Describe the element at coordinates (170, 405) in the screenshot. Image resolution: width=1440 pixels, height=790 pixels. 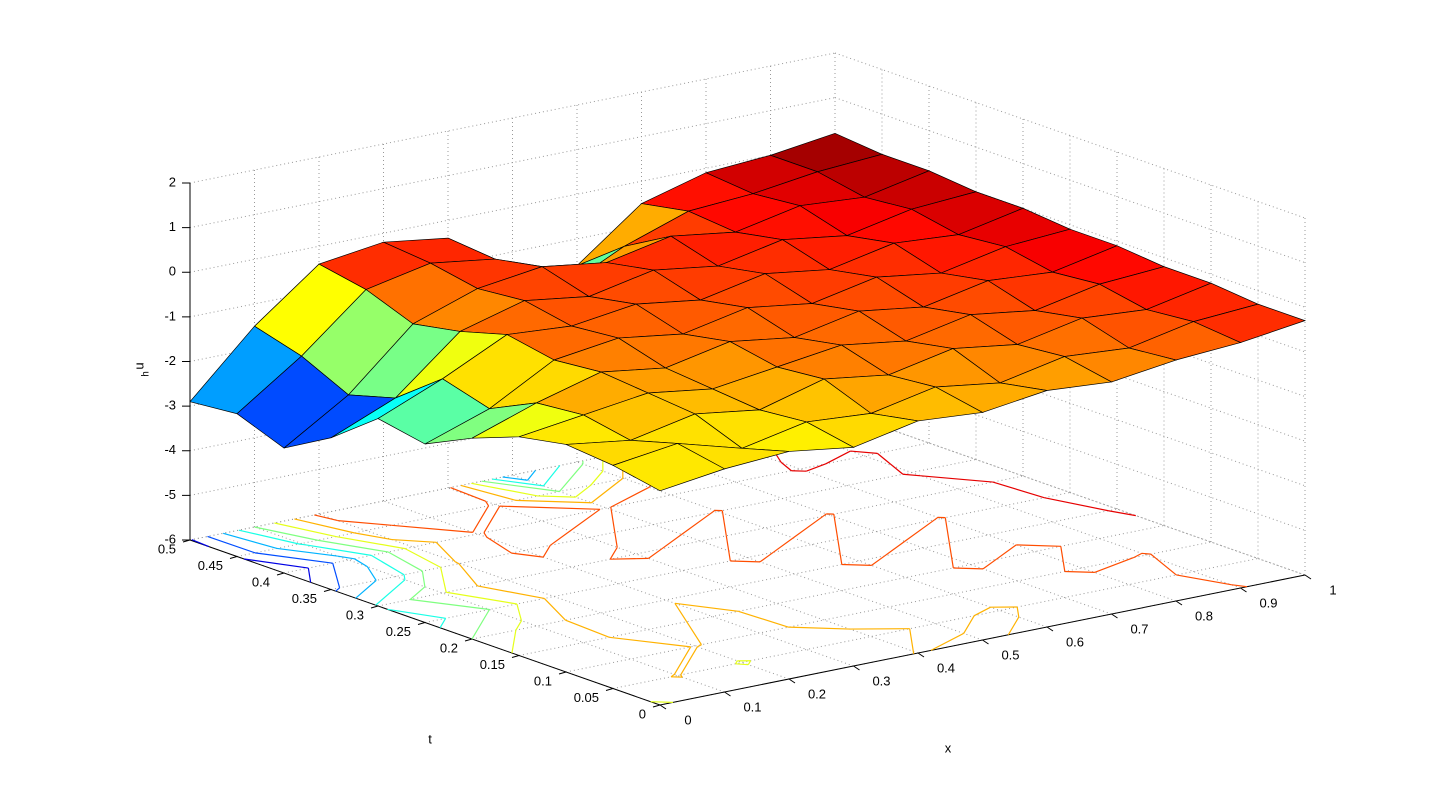
I see `z-tick-label: -3` at that location.